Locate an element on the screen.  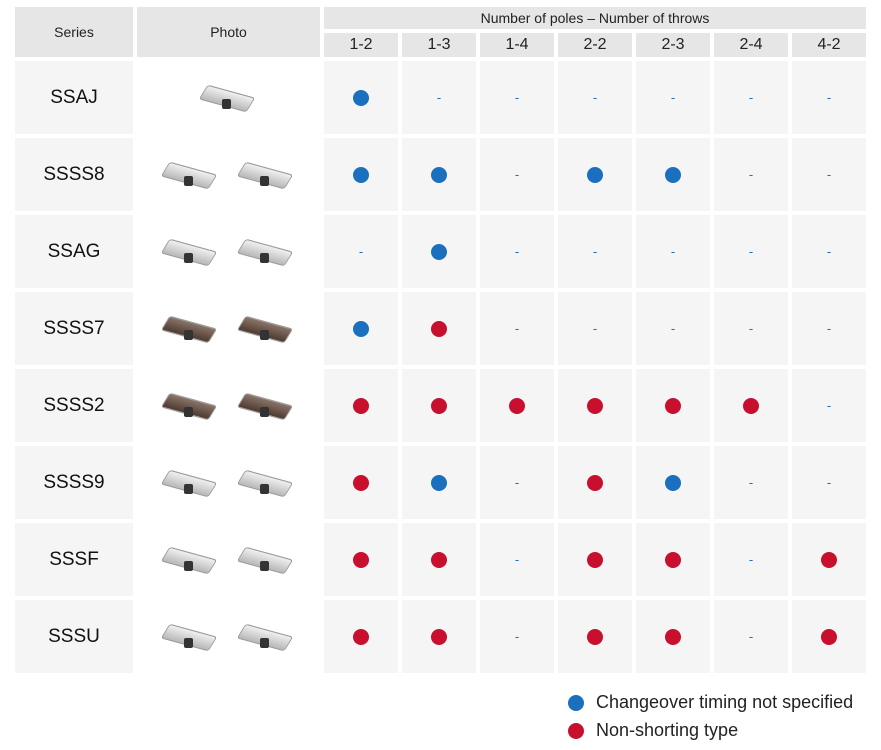
legend-non-shorting: Non-shorting type is located at coordinates (653, 730).